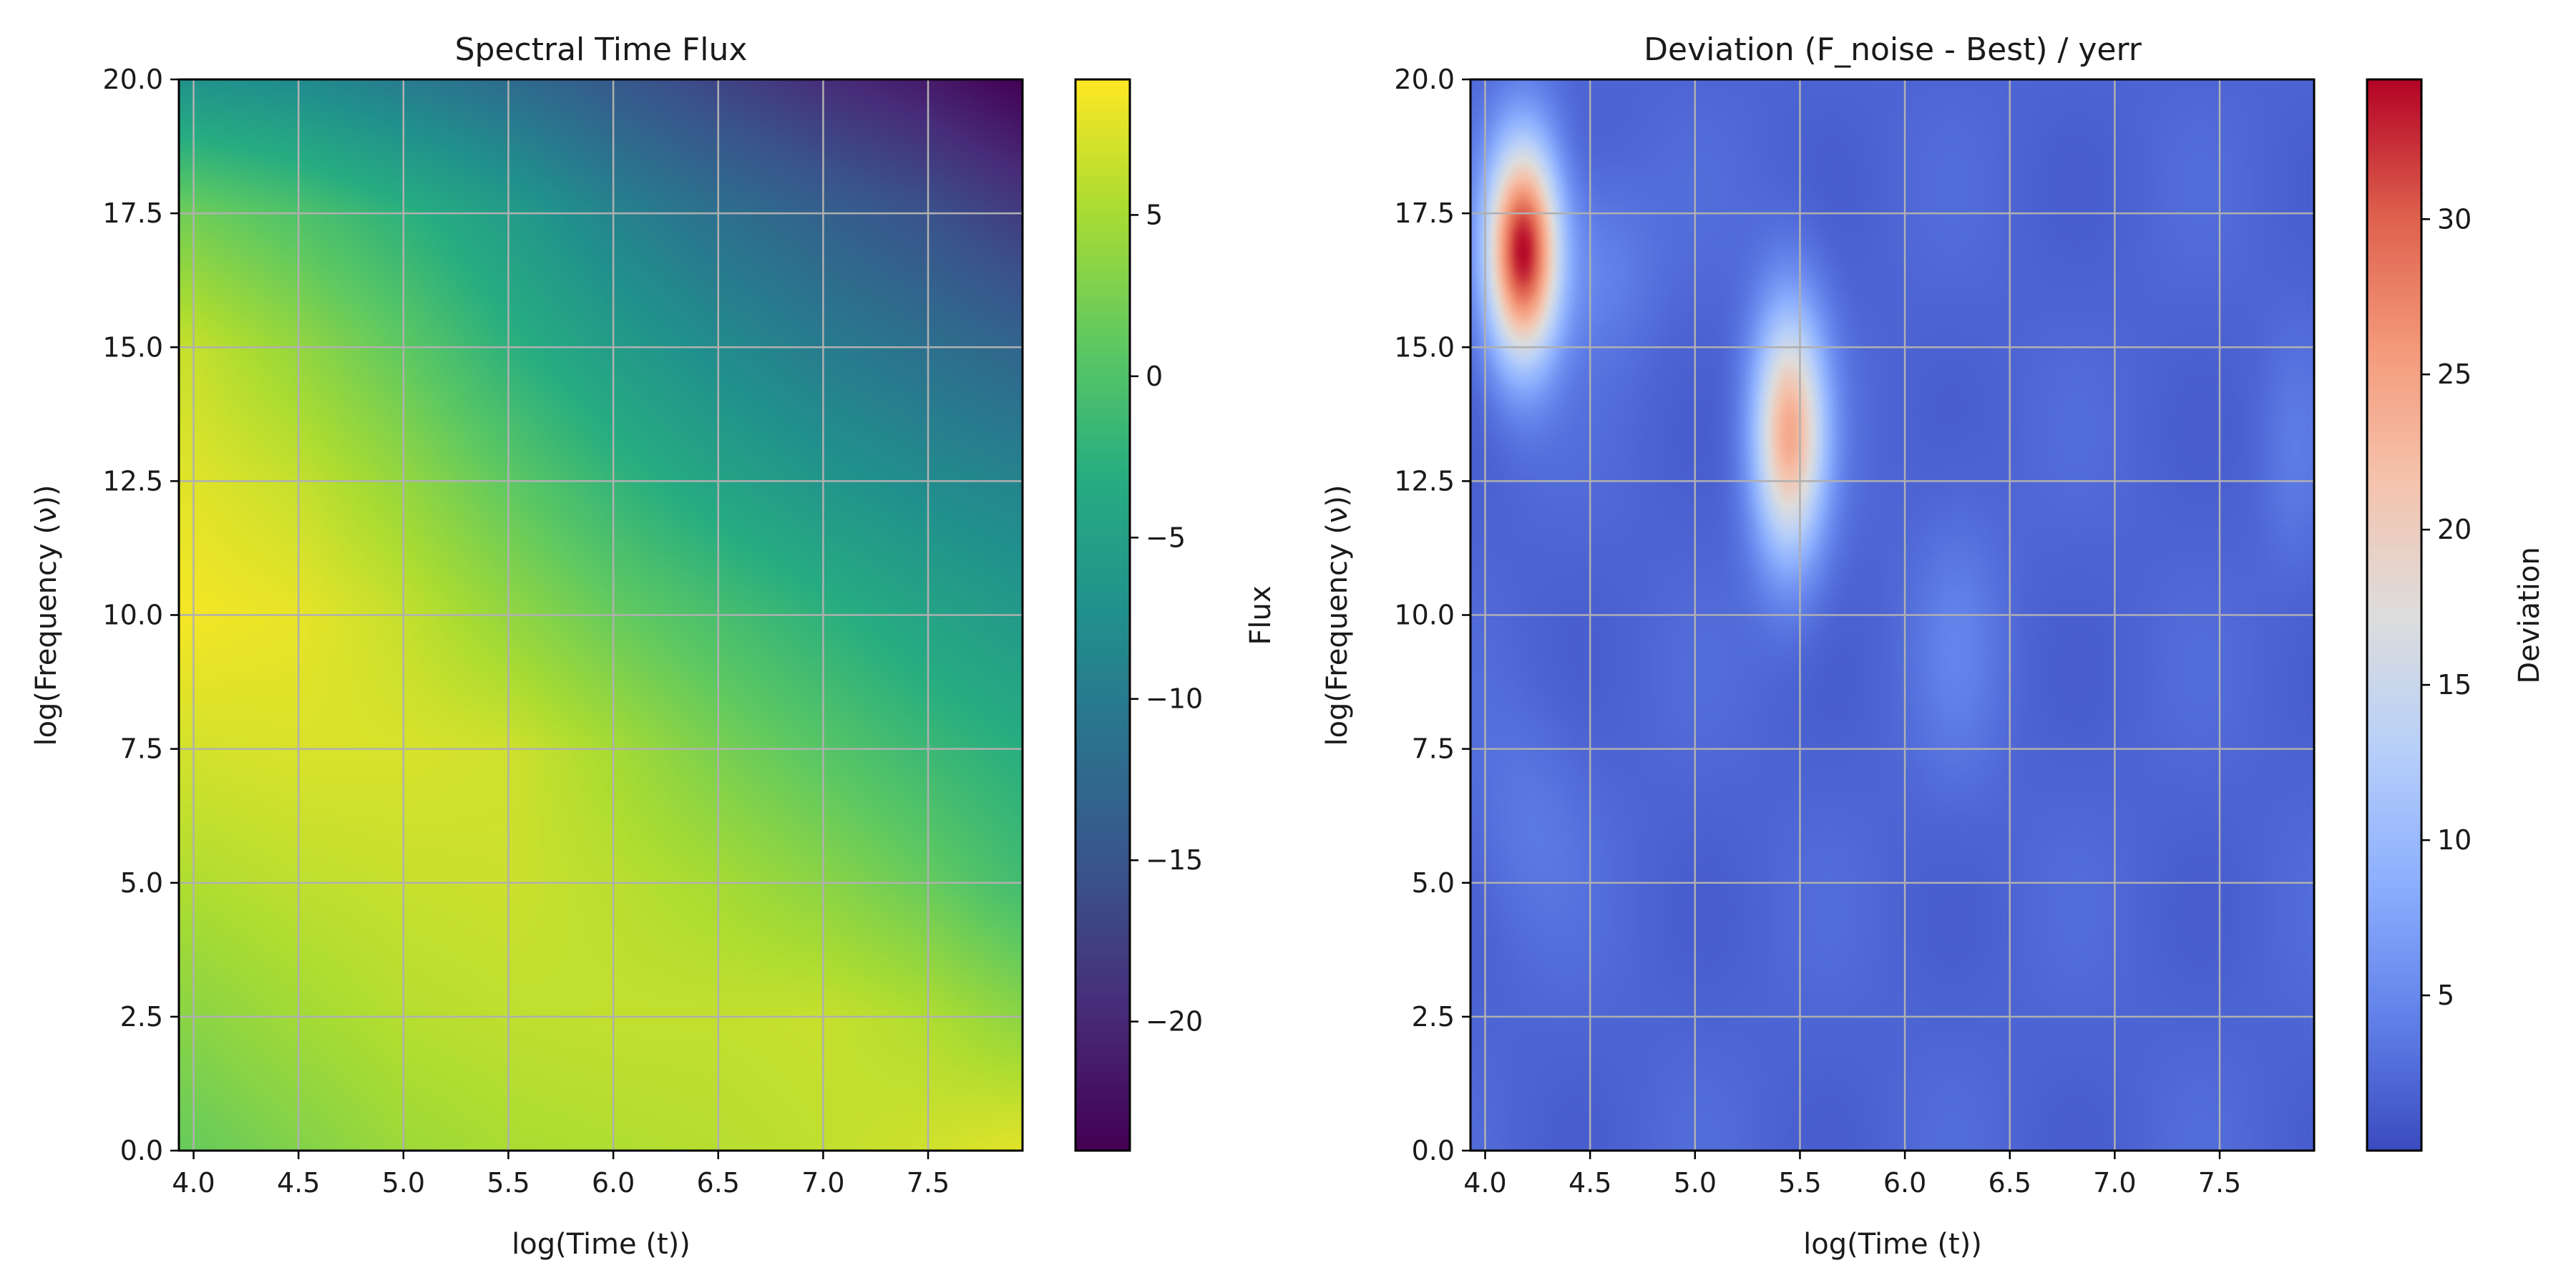 Image resolution: width=2576 pixels, height=1288 pixels. Describe the element at coordinates (1433, 1017) in the screenshot. I see `deviation-y-tick-label: 2.5` at that location.